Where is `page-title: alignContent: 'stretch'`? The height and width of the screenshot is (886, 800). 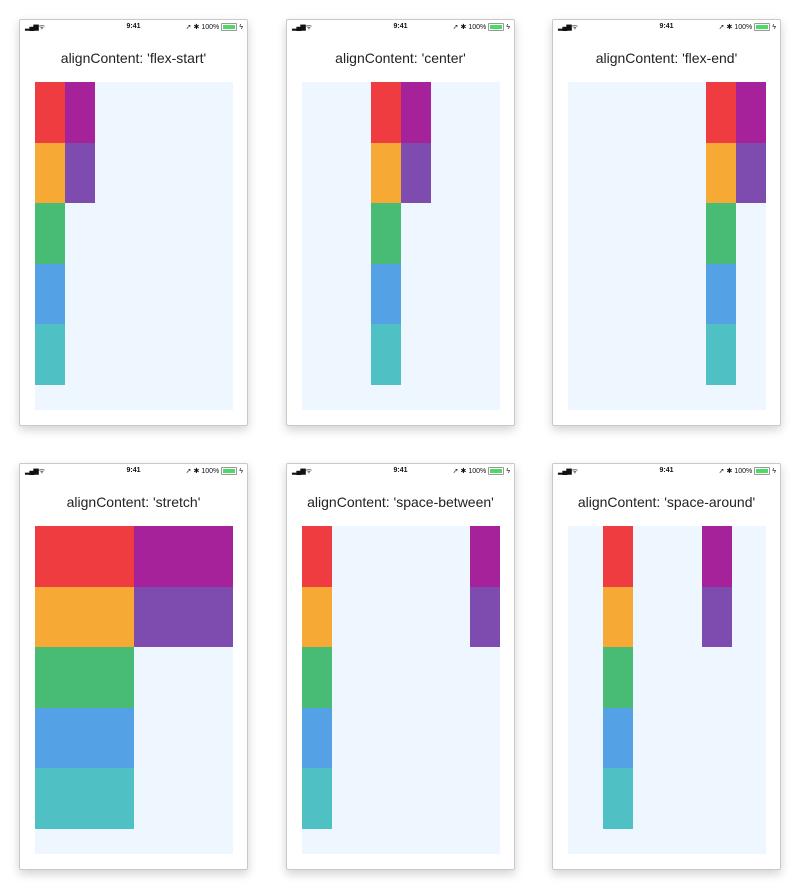 page-title: alignContent: 'stretch' is located at coordinates (133, 502).